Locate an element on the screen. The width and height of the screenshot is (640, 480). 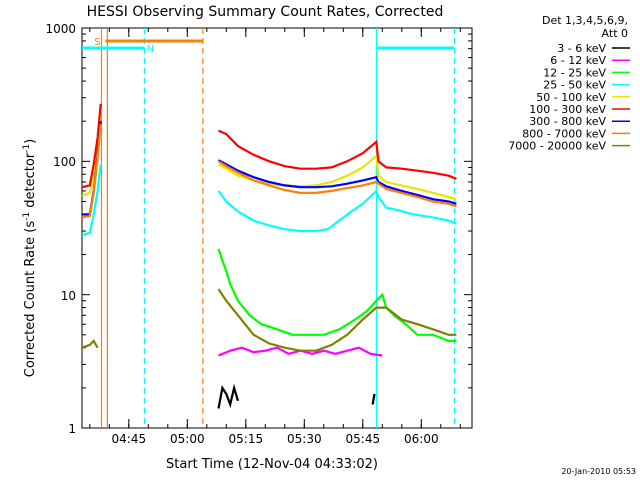
svg-text:Corrected Count Rate (s-1 dete: Corrected Count Rate (s-1 detector-1) is located at coordinates (30, 258).